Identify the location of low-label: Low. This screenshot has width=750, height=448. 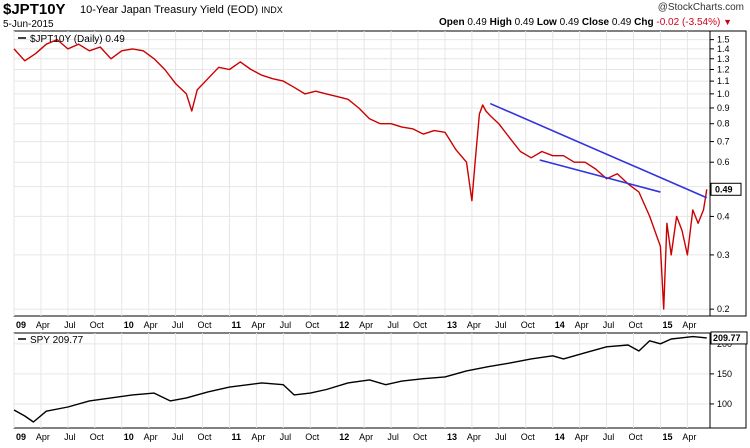
(546, 22).